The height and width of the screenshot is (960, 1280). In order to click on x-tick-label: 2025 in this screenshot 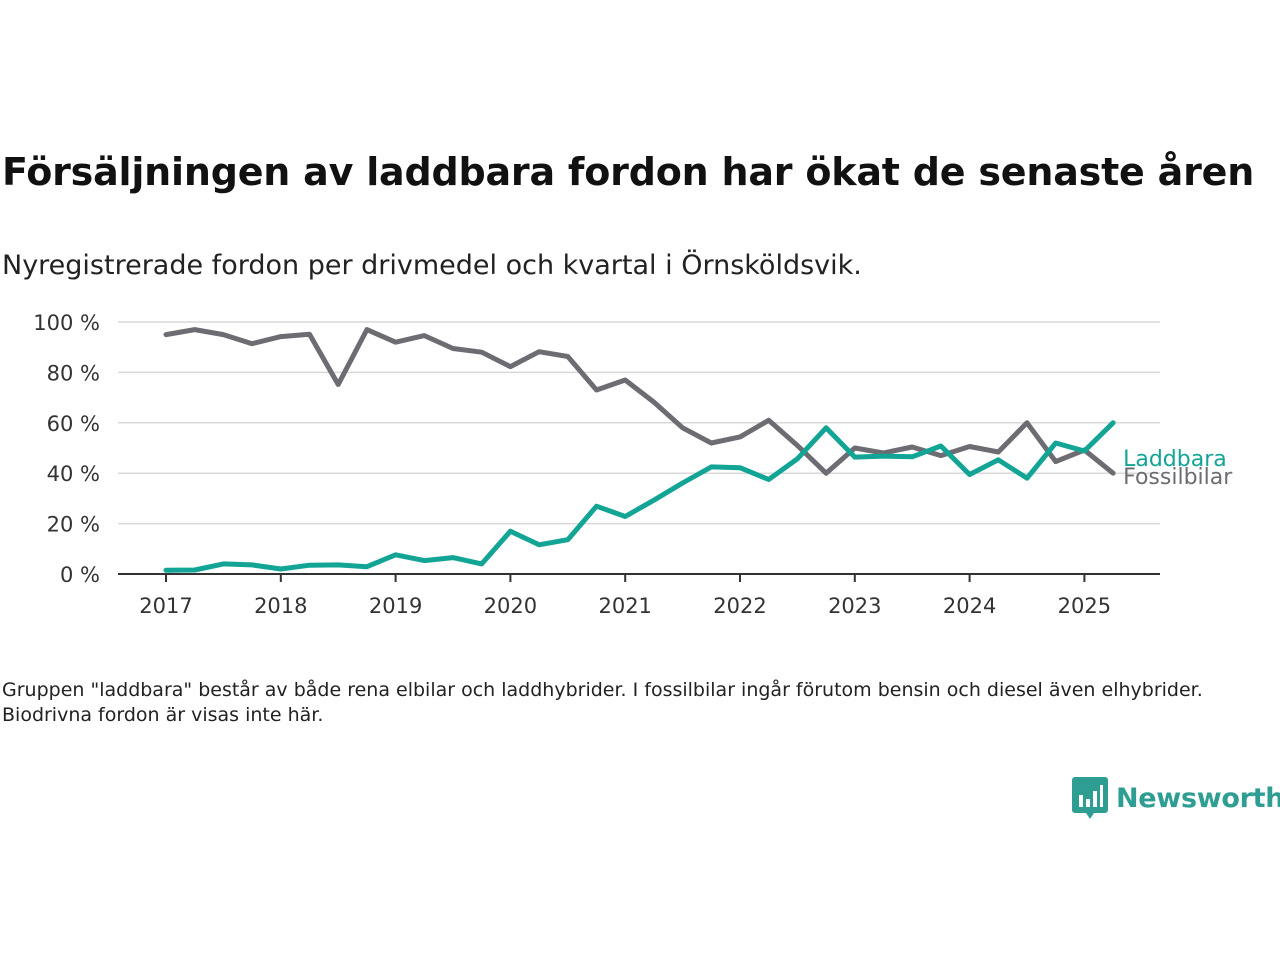, I will do `click(1084, 606)`.